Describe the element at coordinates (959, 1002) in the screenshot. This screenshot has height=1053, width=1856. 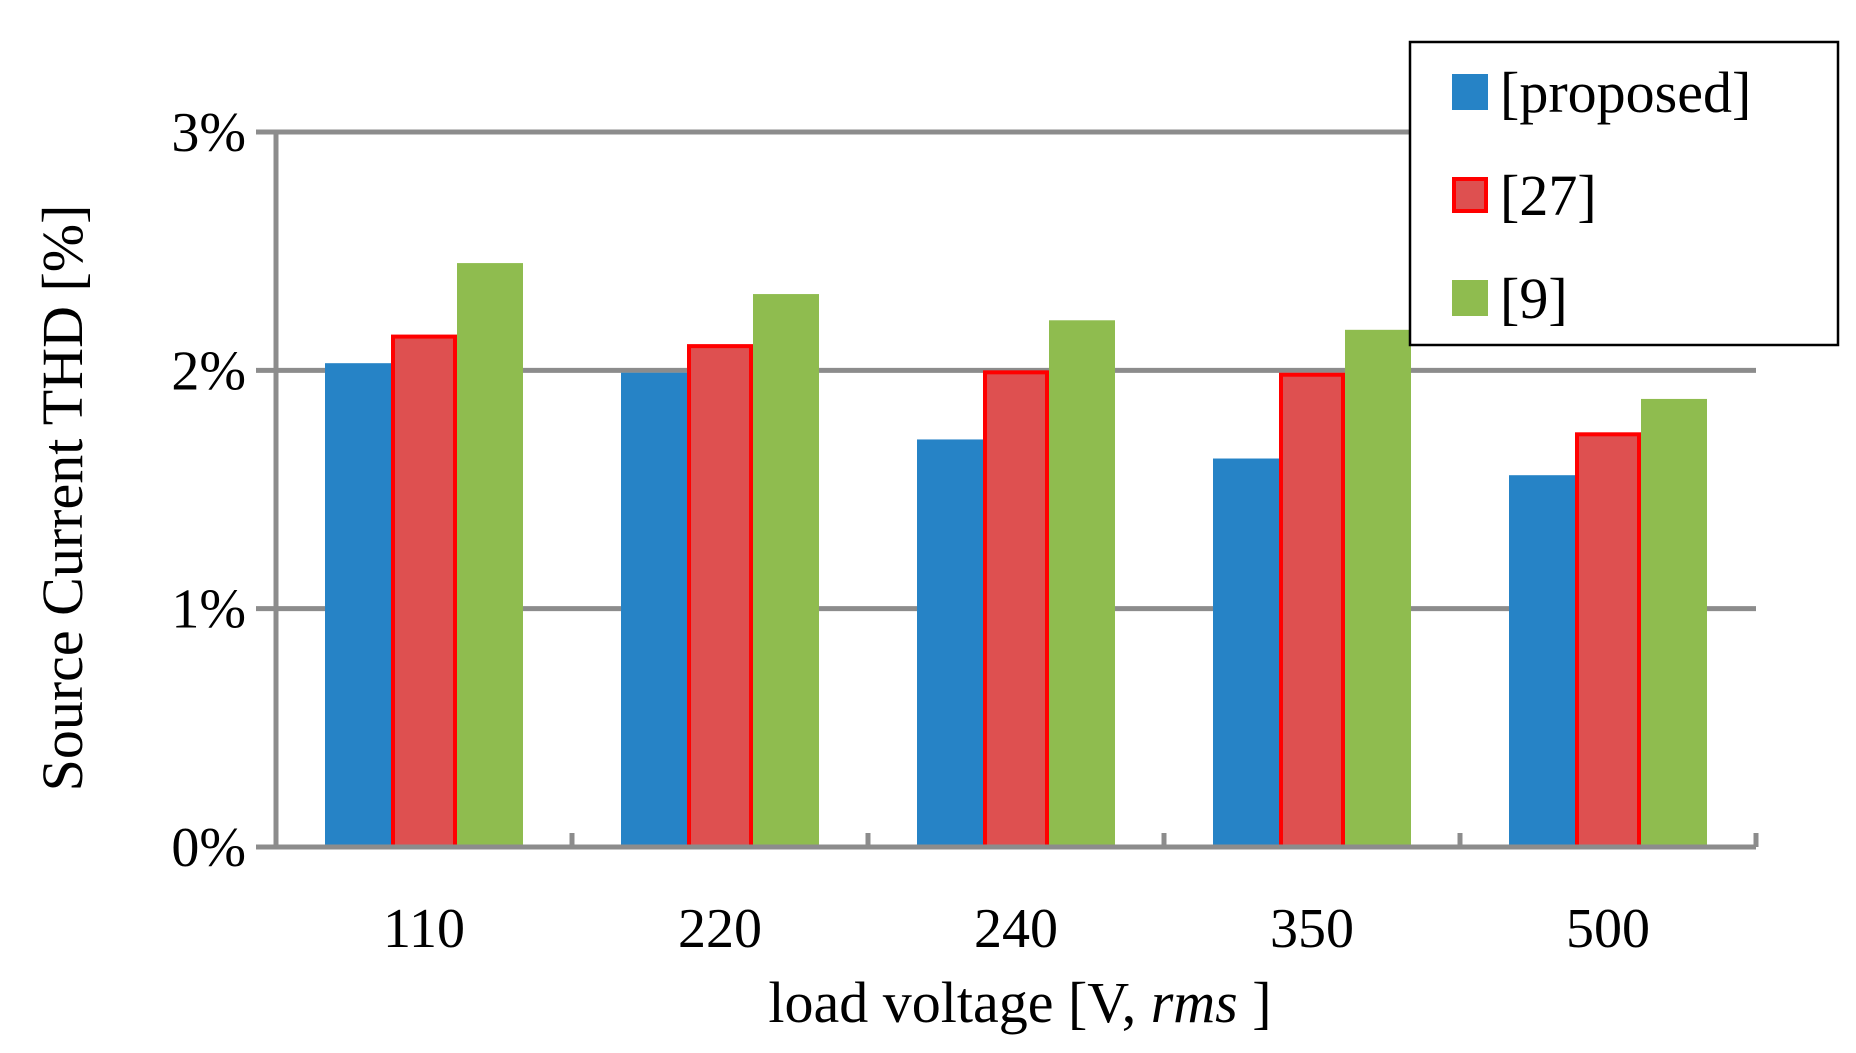
I see `x-axis-label-prefix: load voltage [V,` at that location.